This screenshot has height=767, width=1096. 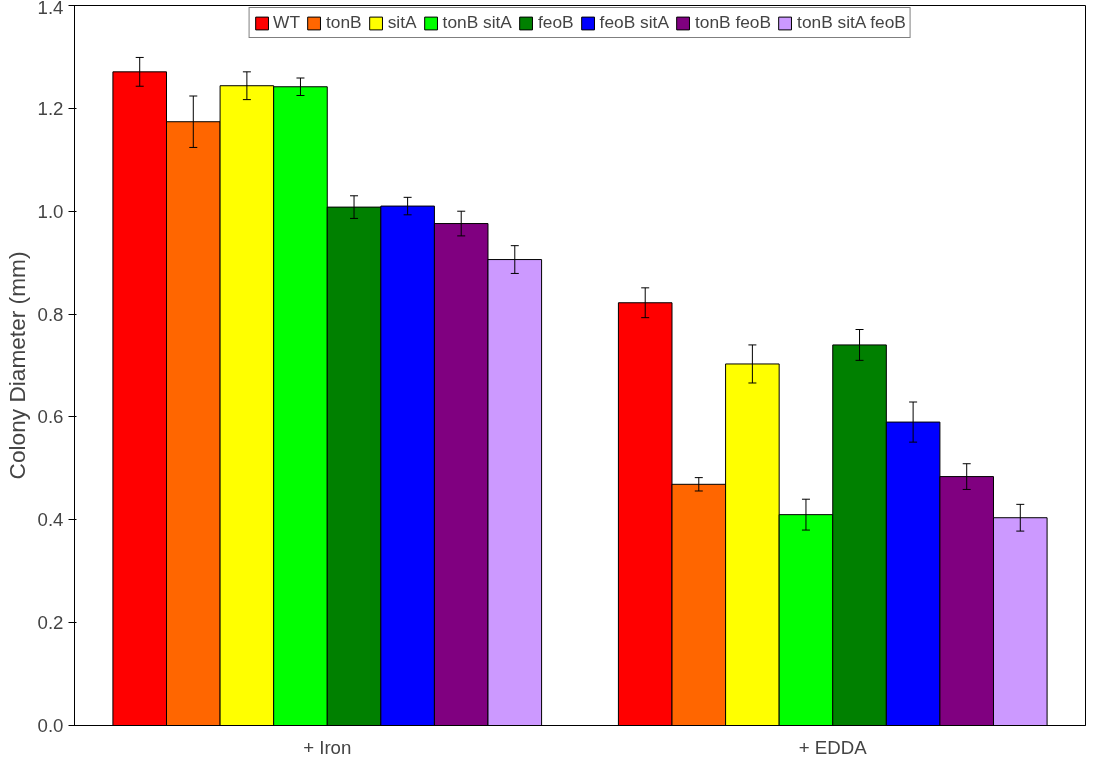 What do you see at coordinates (833, 747) in the screenshot?
I see `x-tick-label: + EDDA` at bounding box center [833, 747].